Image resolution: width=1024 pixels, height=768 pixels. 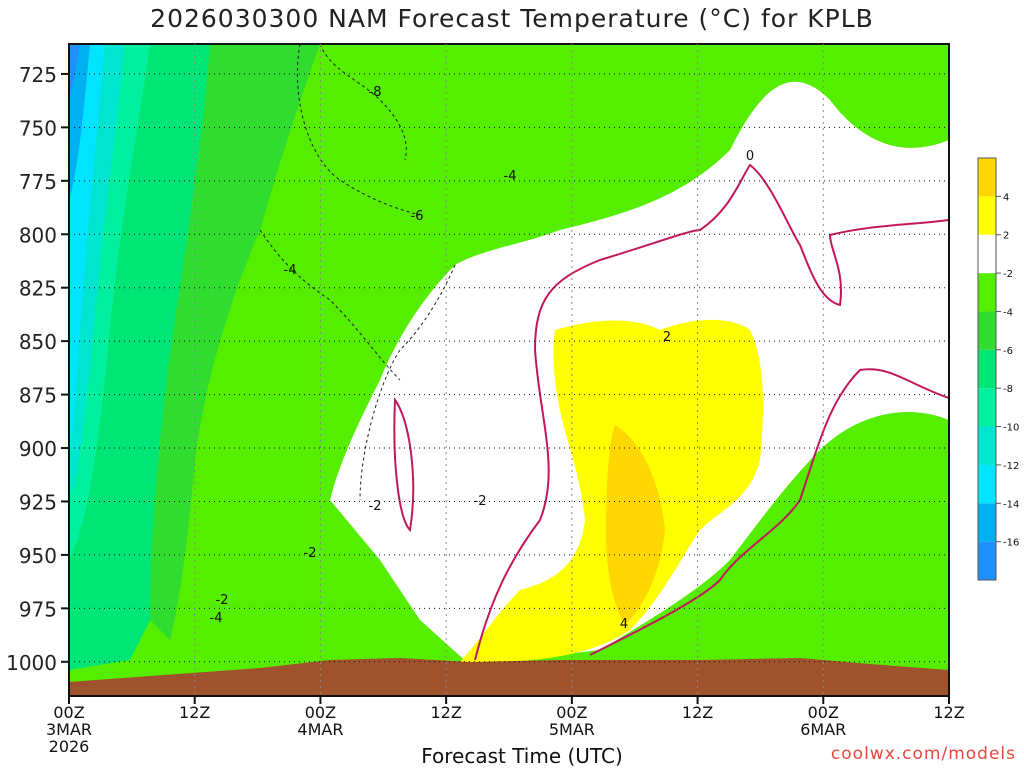 What do you see at coordinates (320, 729) in the screenshot?
I see `x-tick-label: 4MAR` at bounding box center [320, 729].